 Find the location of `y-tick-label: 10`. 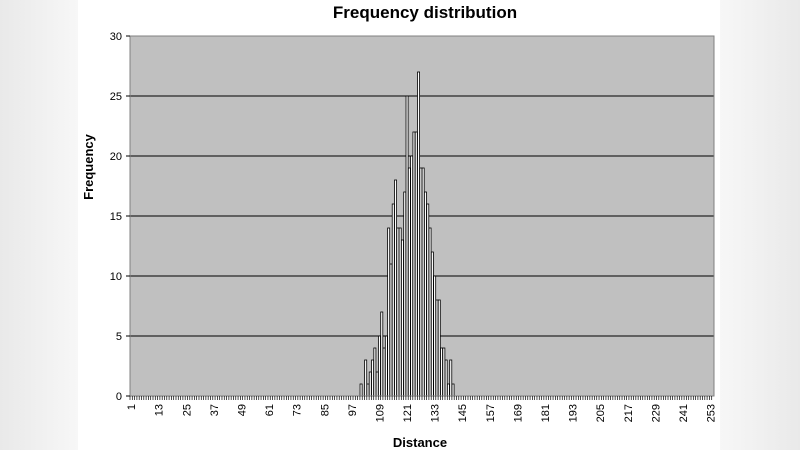

y-tick-label: 10 is located at coordinates (116, 277).